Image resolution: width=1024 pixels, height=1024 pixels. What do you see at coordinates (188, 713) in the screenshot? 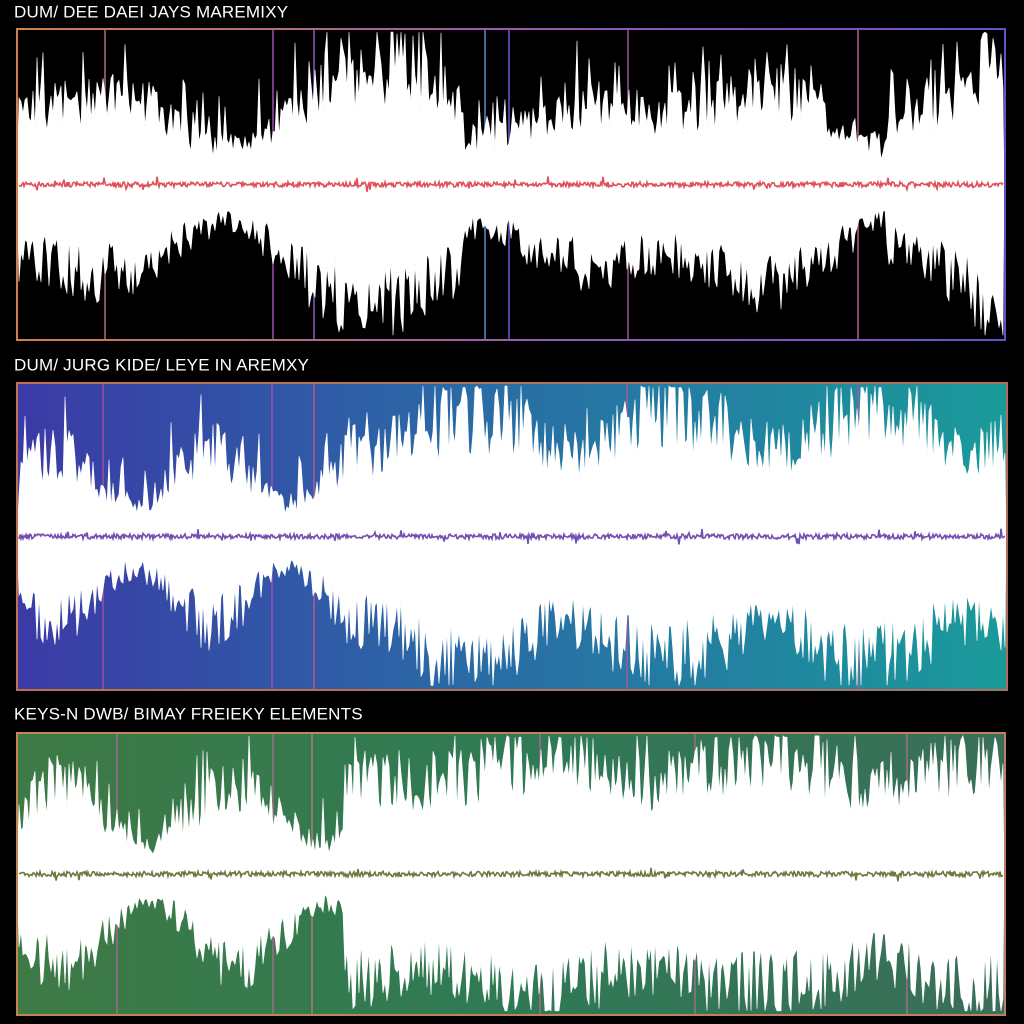
I see `track-title: KEYS-N DWB/ BIMAY FREIEKY ELEMENTS` at bounding box center [188, 713].